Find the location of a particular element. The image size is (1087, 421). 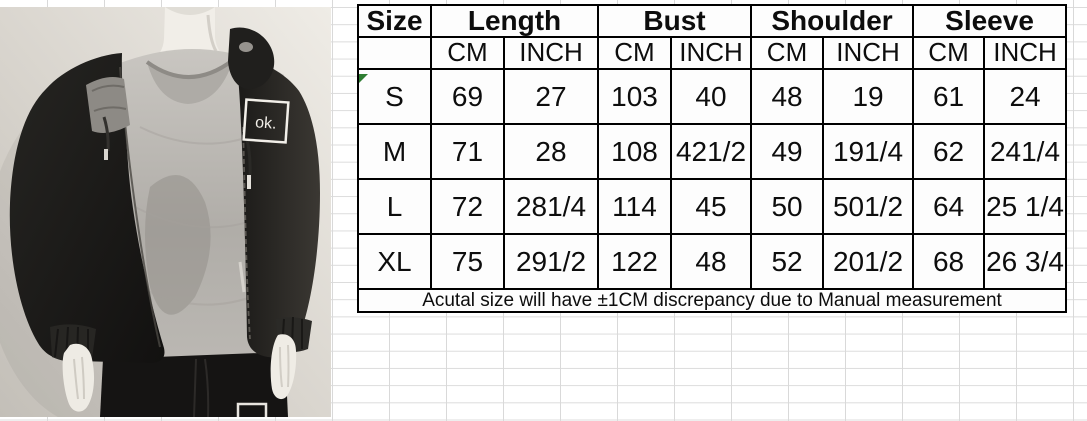

table-cell: 72 is located at coordinates (467, 206).